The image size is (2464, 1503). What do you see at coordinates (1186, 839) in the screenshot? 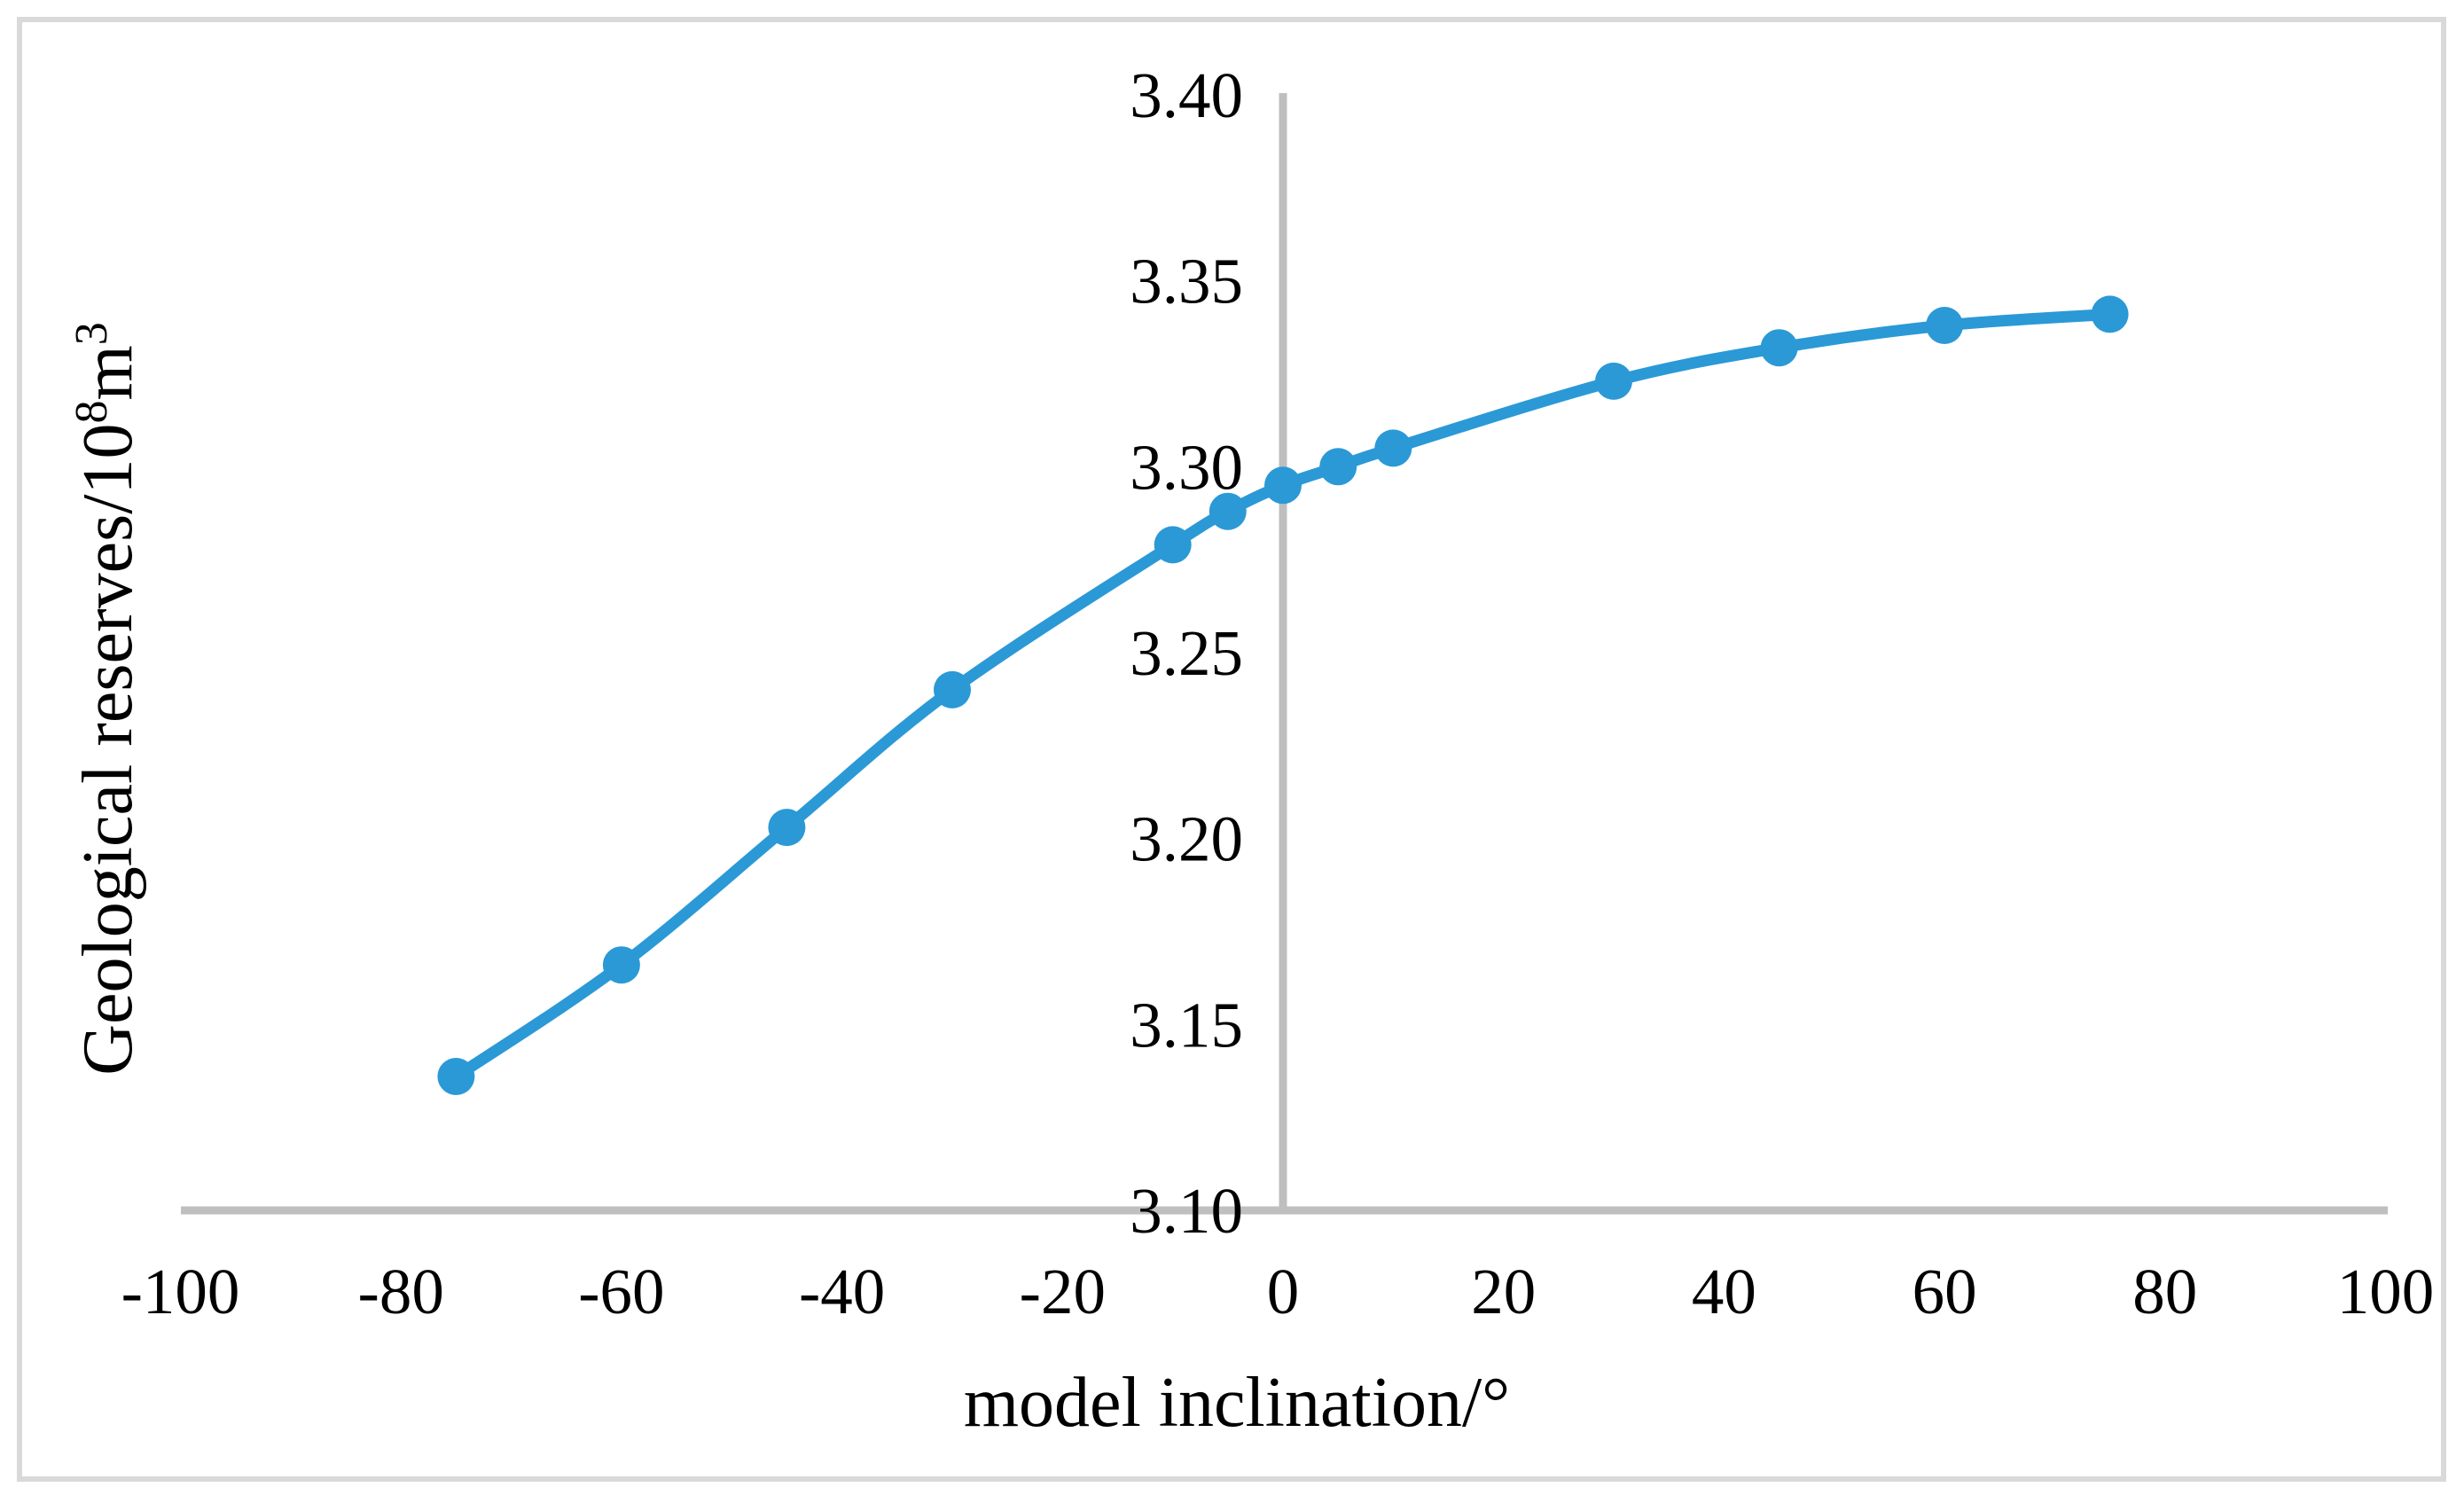
I see `y-tick-label: 3.20` at bounding box center [1186, 839].